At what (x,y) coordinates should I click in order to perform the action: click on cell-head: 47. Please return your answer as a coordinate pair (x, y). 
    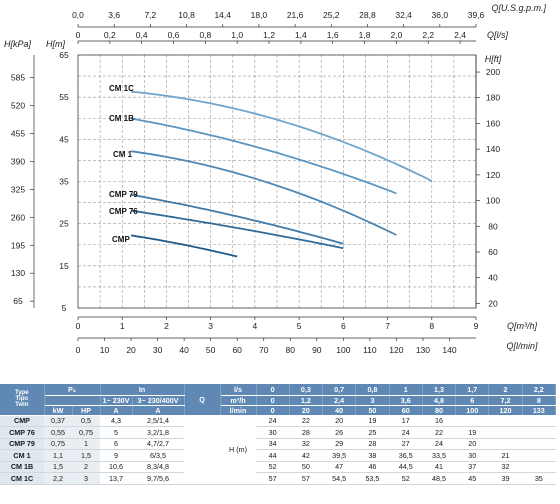
    Looking at the image, I should click on (339, 467).